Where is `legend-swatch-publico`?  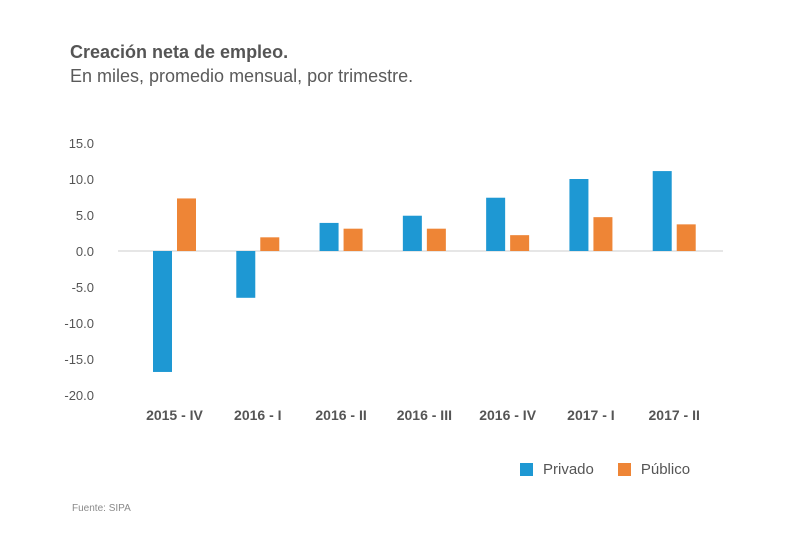 legend-swatch-publico is located at coordinates (624, 469).